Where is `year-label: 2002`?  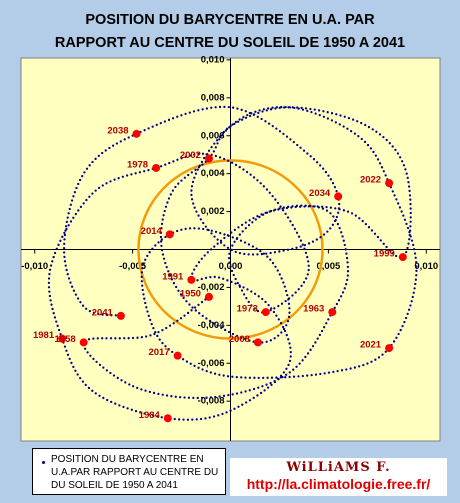 year-label: 2002 is located at coordinates (190, 155).